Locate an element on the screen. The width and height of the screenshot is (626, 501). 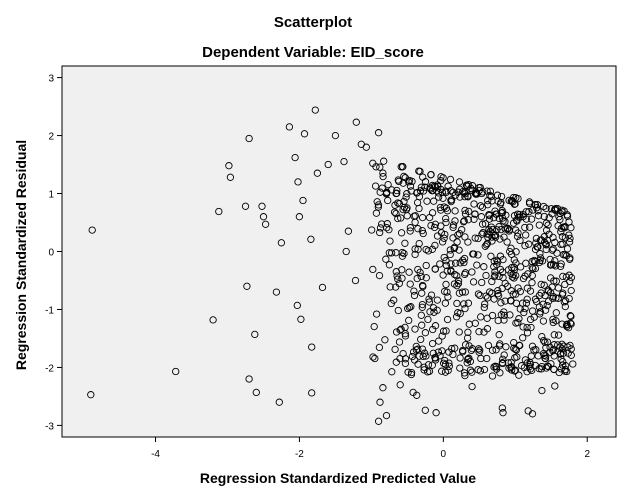
x-axis-title: Regression Standardized Predicted Value is located at coordinates (338, 478).